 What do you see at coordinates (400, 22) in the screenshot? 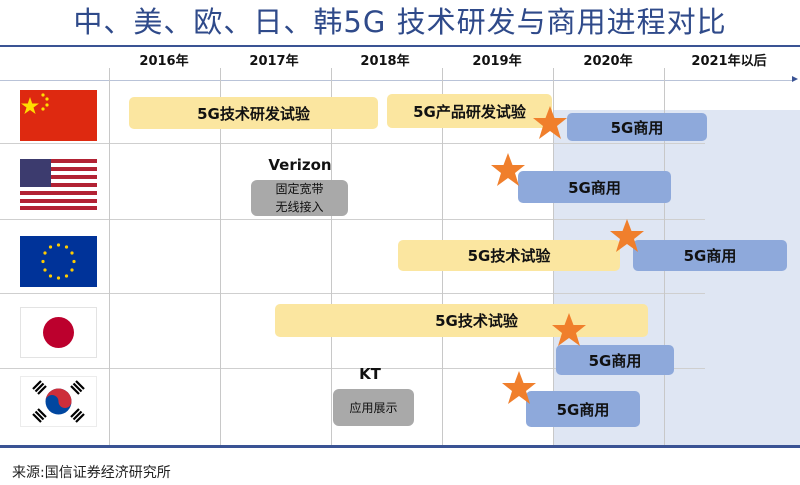
I see `chart-title: 中、美、欧、日、韩5G 技术研发与商用进程对比` at bounding box center [400, 22].